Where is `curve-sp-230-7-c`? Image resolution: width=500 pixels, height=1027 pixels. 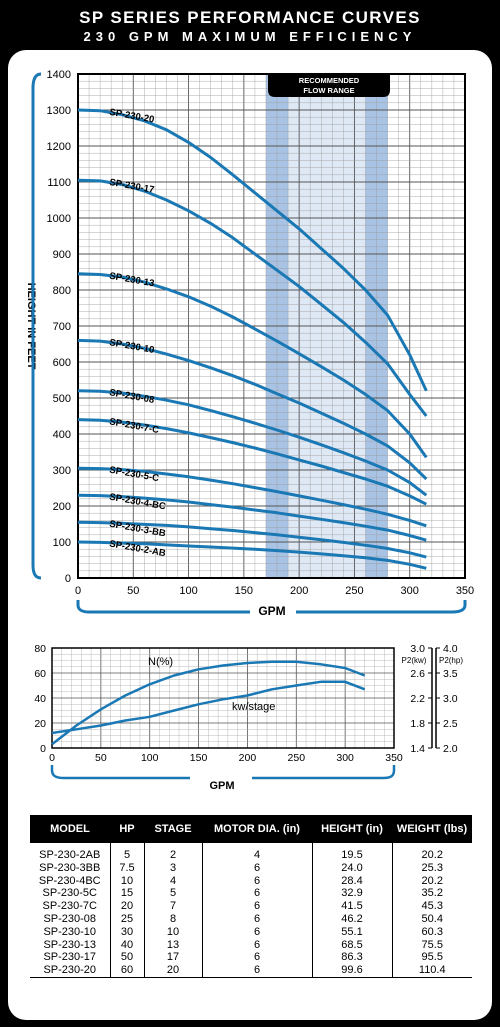 curve-sp-230-7-c is located at coordinates (252, 462).